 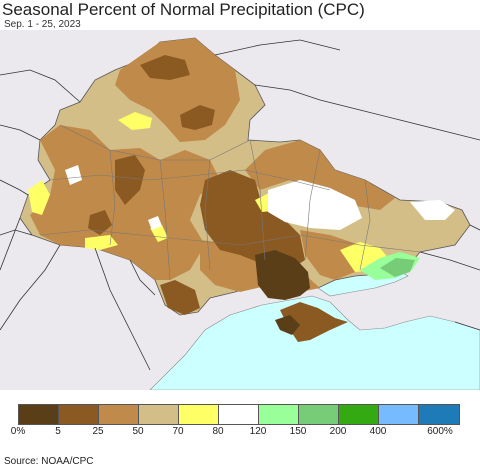 What do you see at coordinates (42, 24) in the screenshot?
I see `map-subtitle: Sep. 1 - 25, 2023` at bounding box center [42, 24].